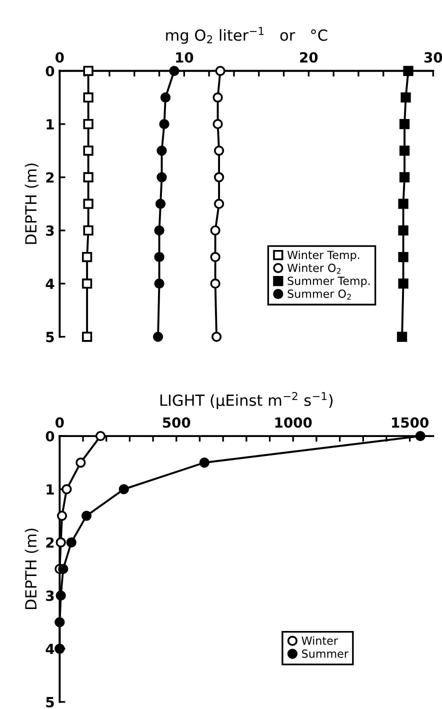  What do you see at coordinates (176, 422) in the screenshot?
I see `x-tick-label: 500` at bounding box center [176, 422].